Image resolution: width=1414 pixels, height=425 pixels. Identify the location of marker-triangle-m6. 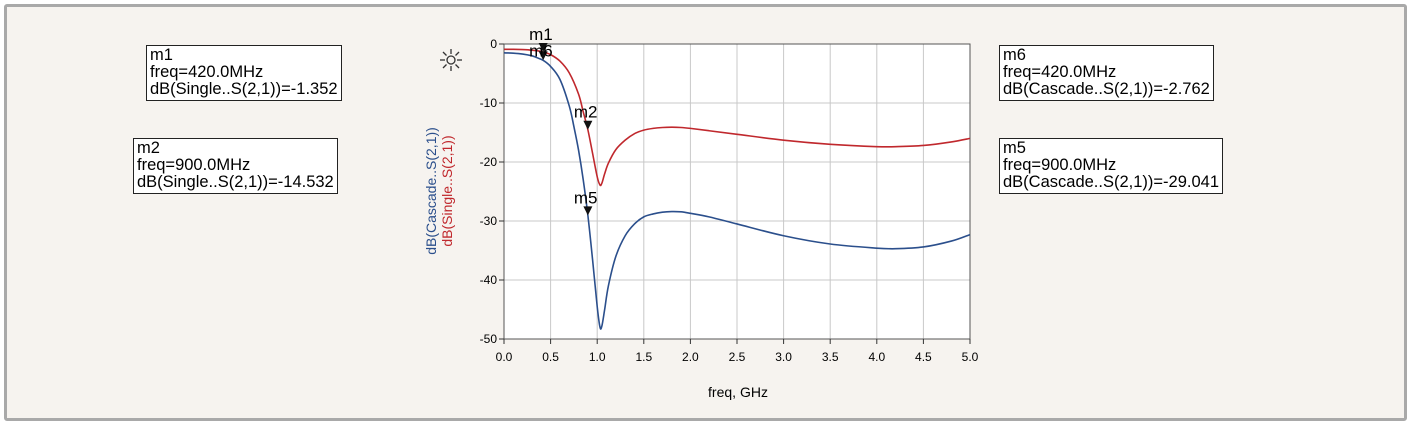
(543, 56).